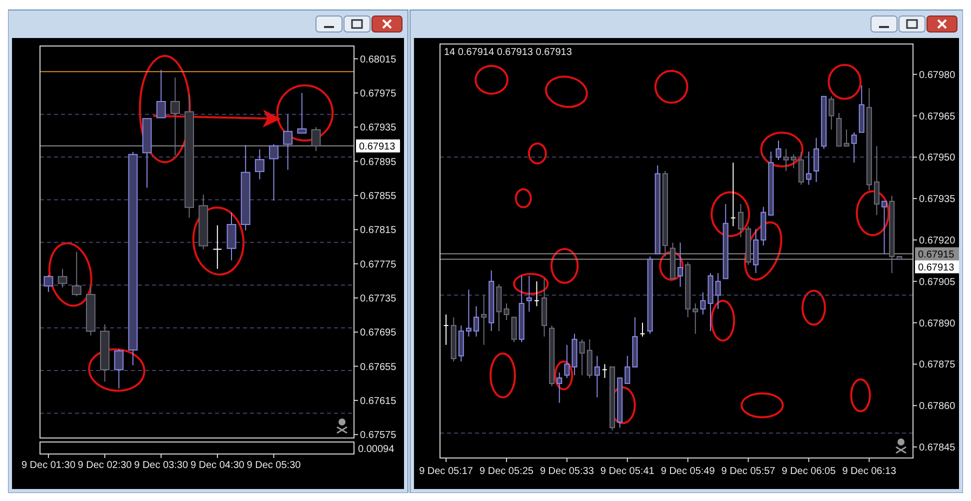  I want to click on x-tick-label: 9 Dec 05:57, so click(748, 471).